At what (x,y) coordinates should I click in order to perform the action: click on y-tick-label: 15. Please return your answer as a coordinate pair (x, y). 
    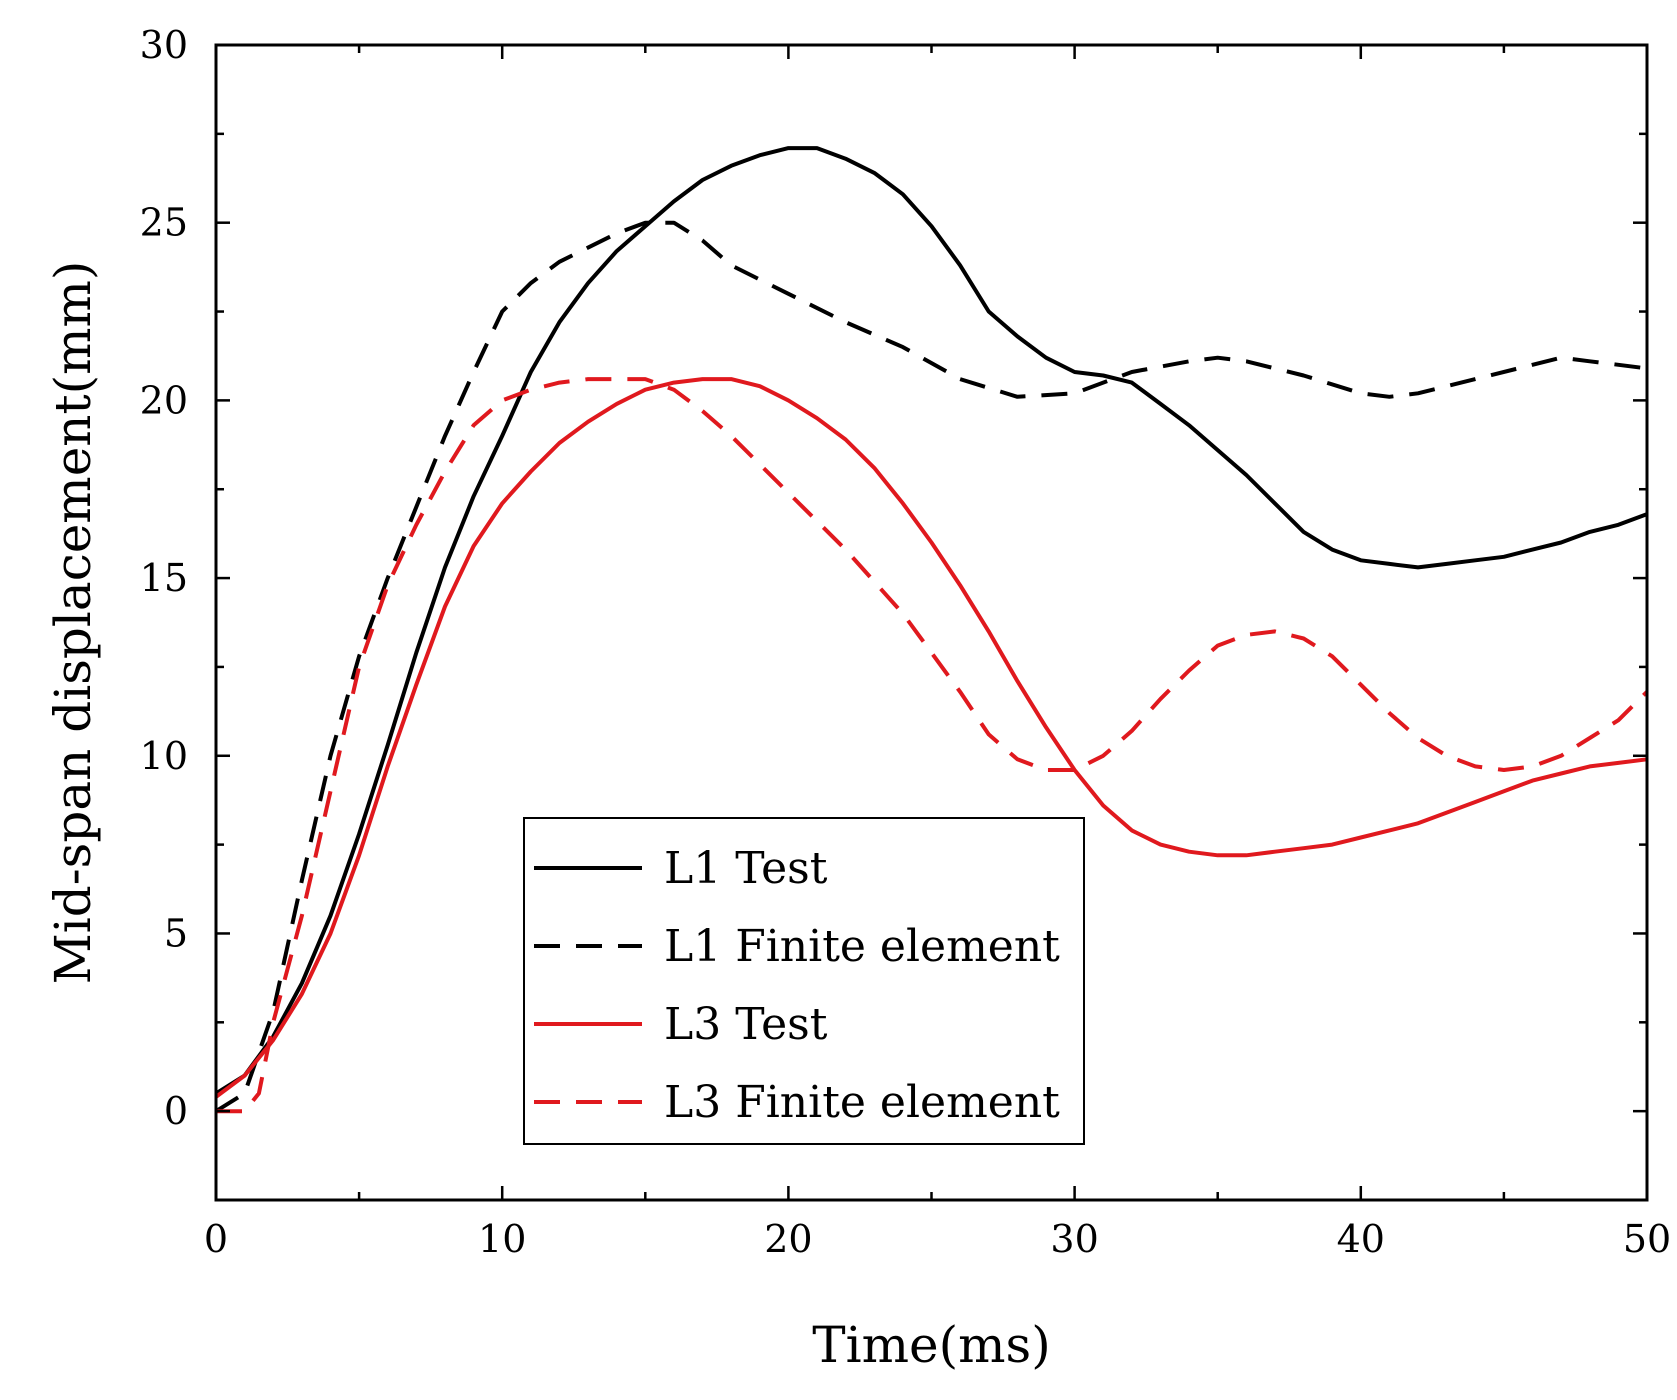
    Looking at the image, I should click on (164, 578).